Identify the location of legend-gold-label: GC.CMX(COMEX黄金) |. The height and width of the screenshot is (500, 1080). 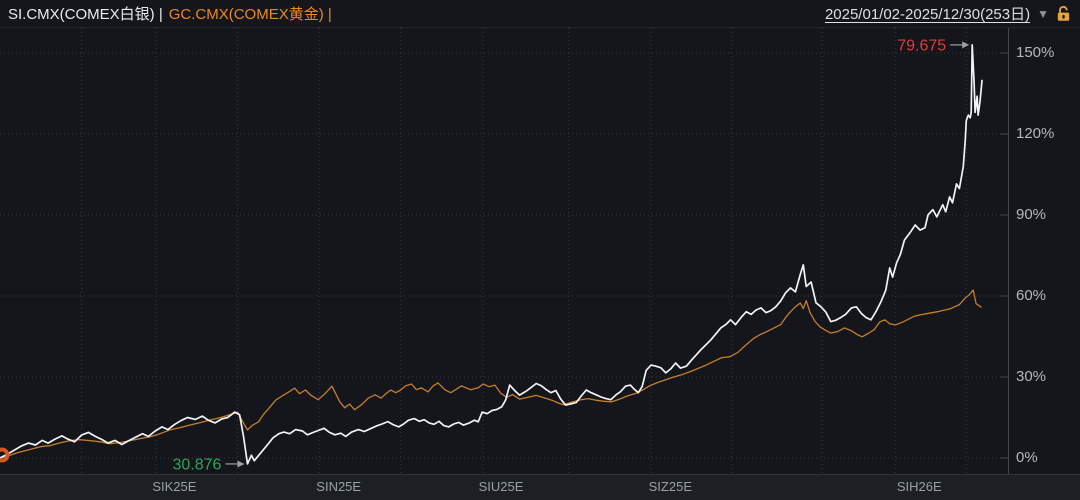
(250, 14).